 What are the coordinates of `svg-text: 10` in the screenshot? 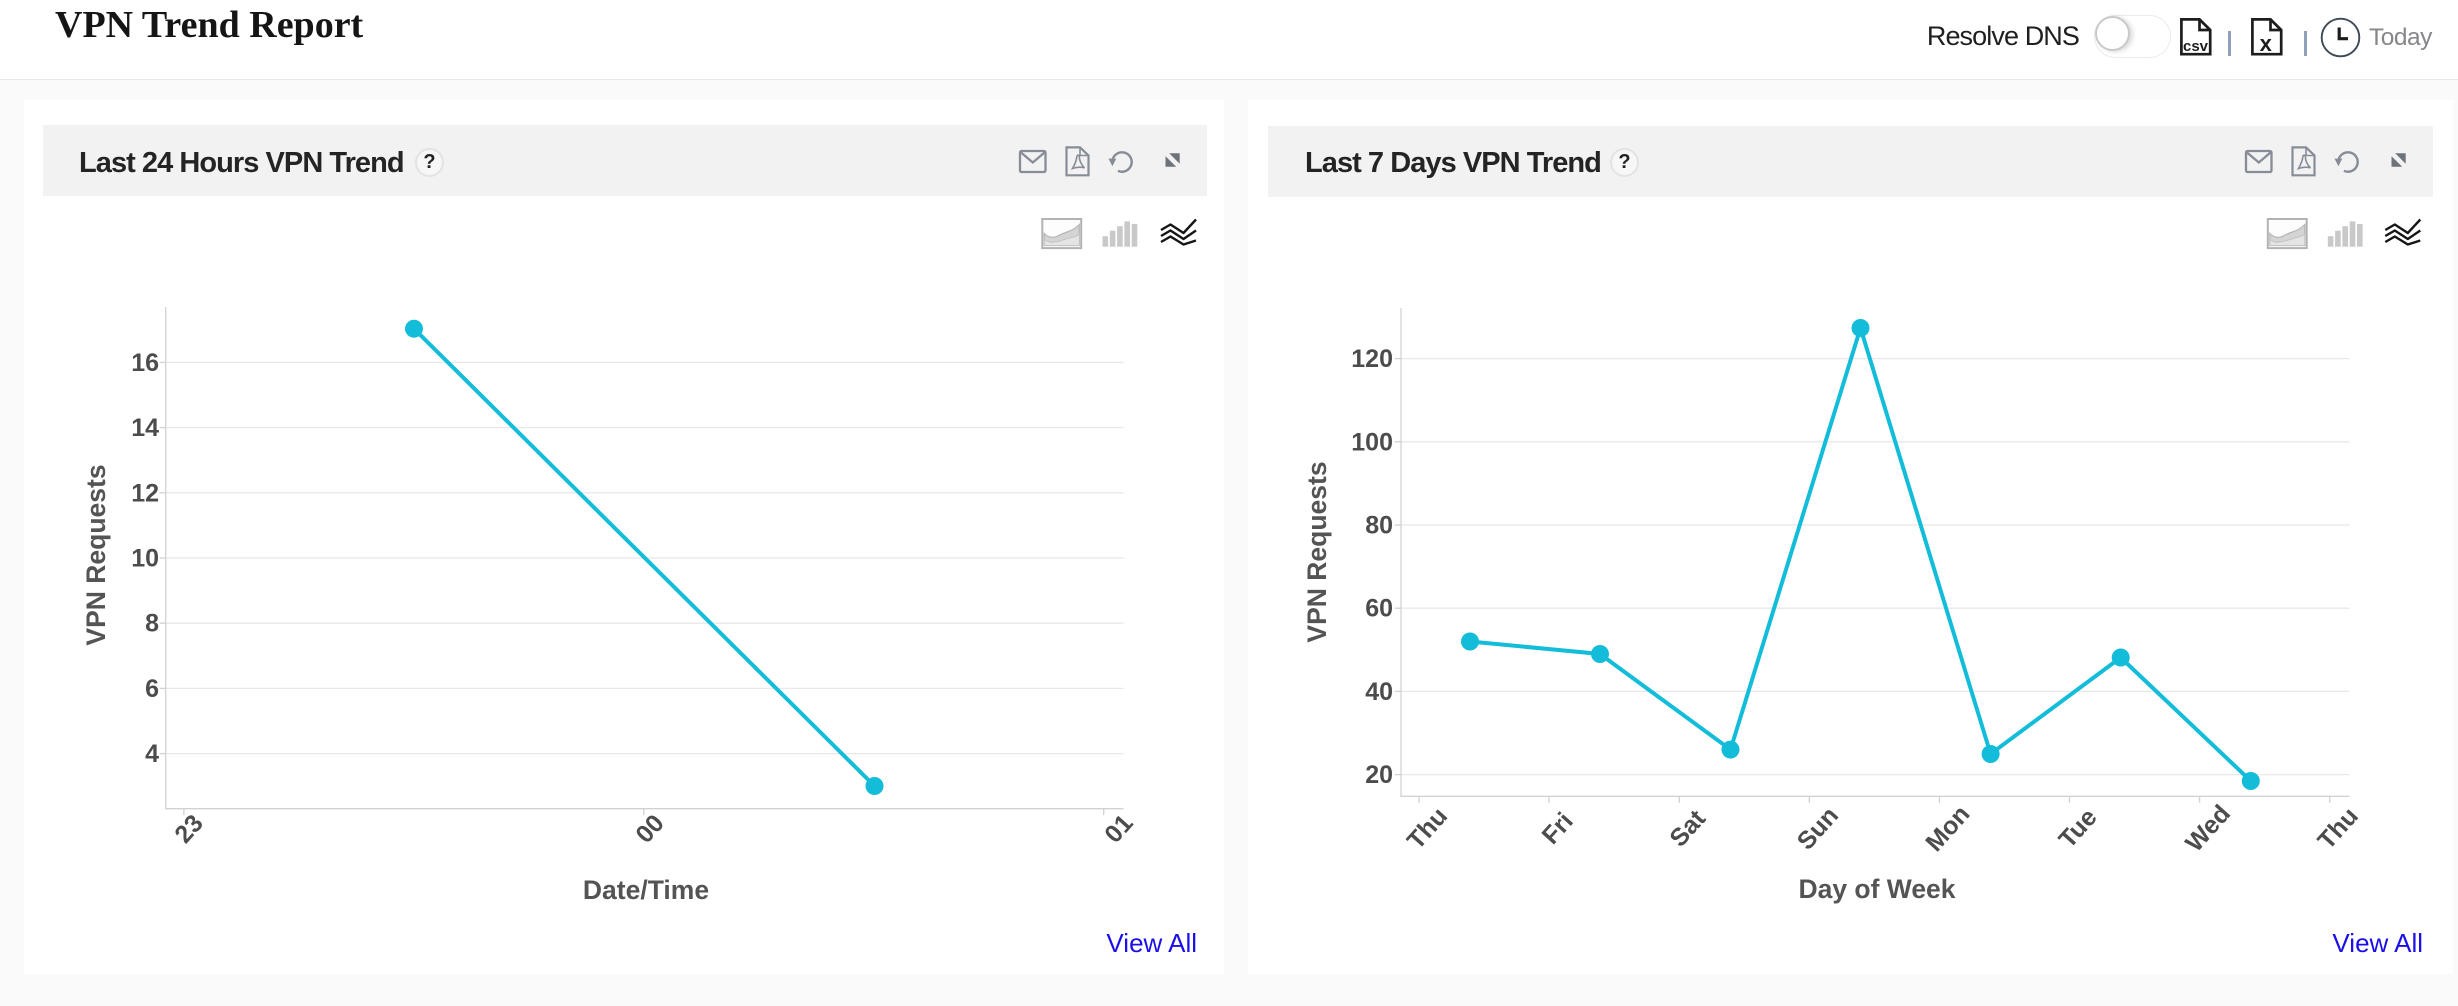 It's located at (145, 559).